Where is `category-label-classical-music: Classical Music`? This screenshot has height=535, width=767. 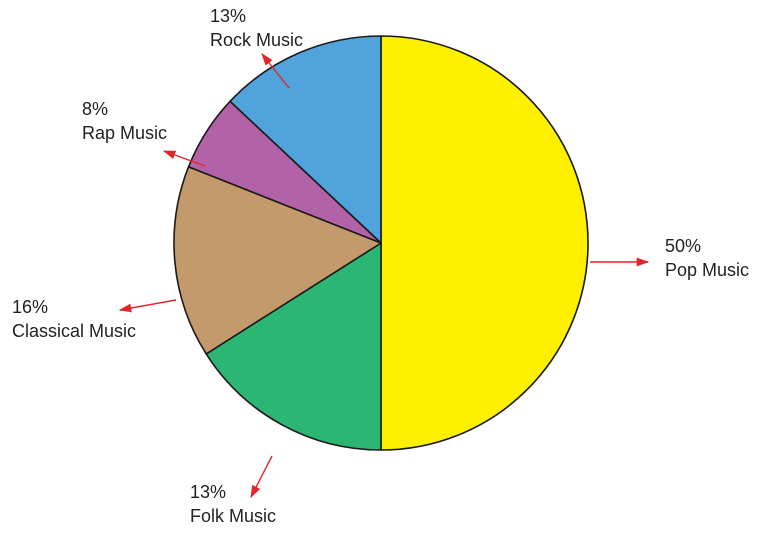
category-label-classical-music: Classical Music is located at coordinates (74, 331).